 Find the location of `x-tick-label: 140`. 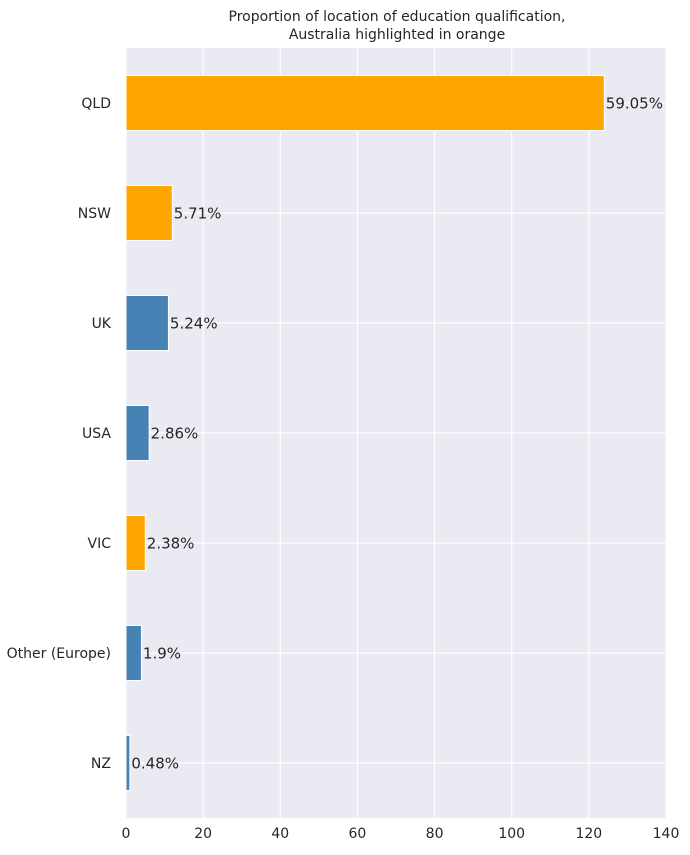

x-tick-label: 140 is located at coordinates (666, 834).